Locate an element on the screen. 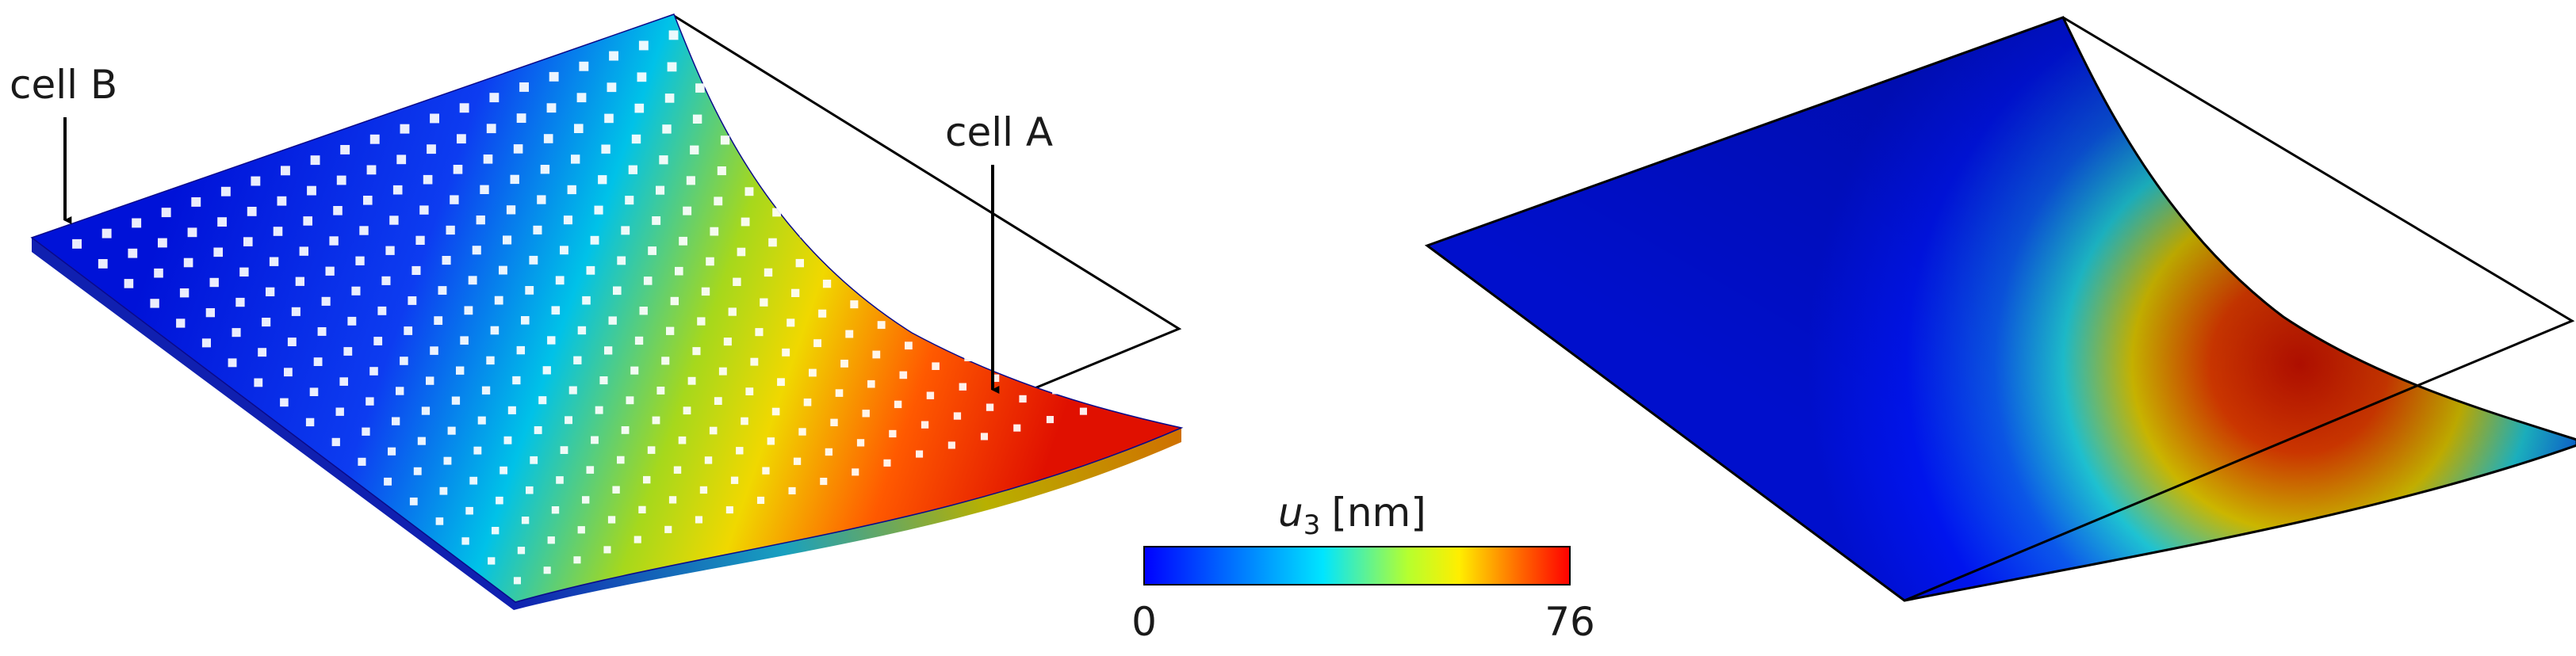 This screenshot has height=656, width=2576. colorbar-subscript: 3 is located at coordinates (1312, 525).